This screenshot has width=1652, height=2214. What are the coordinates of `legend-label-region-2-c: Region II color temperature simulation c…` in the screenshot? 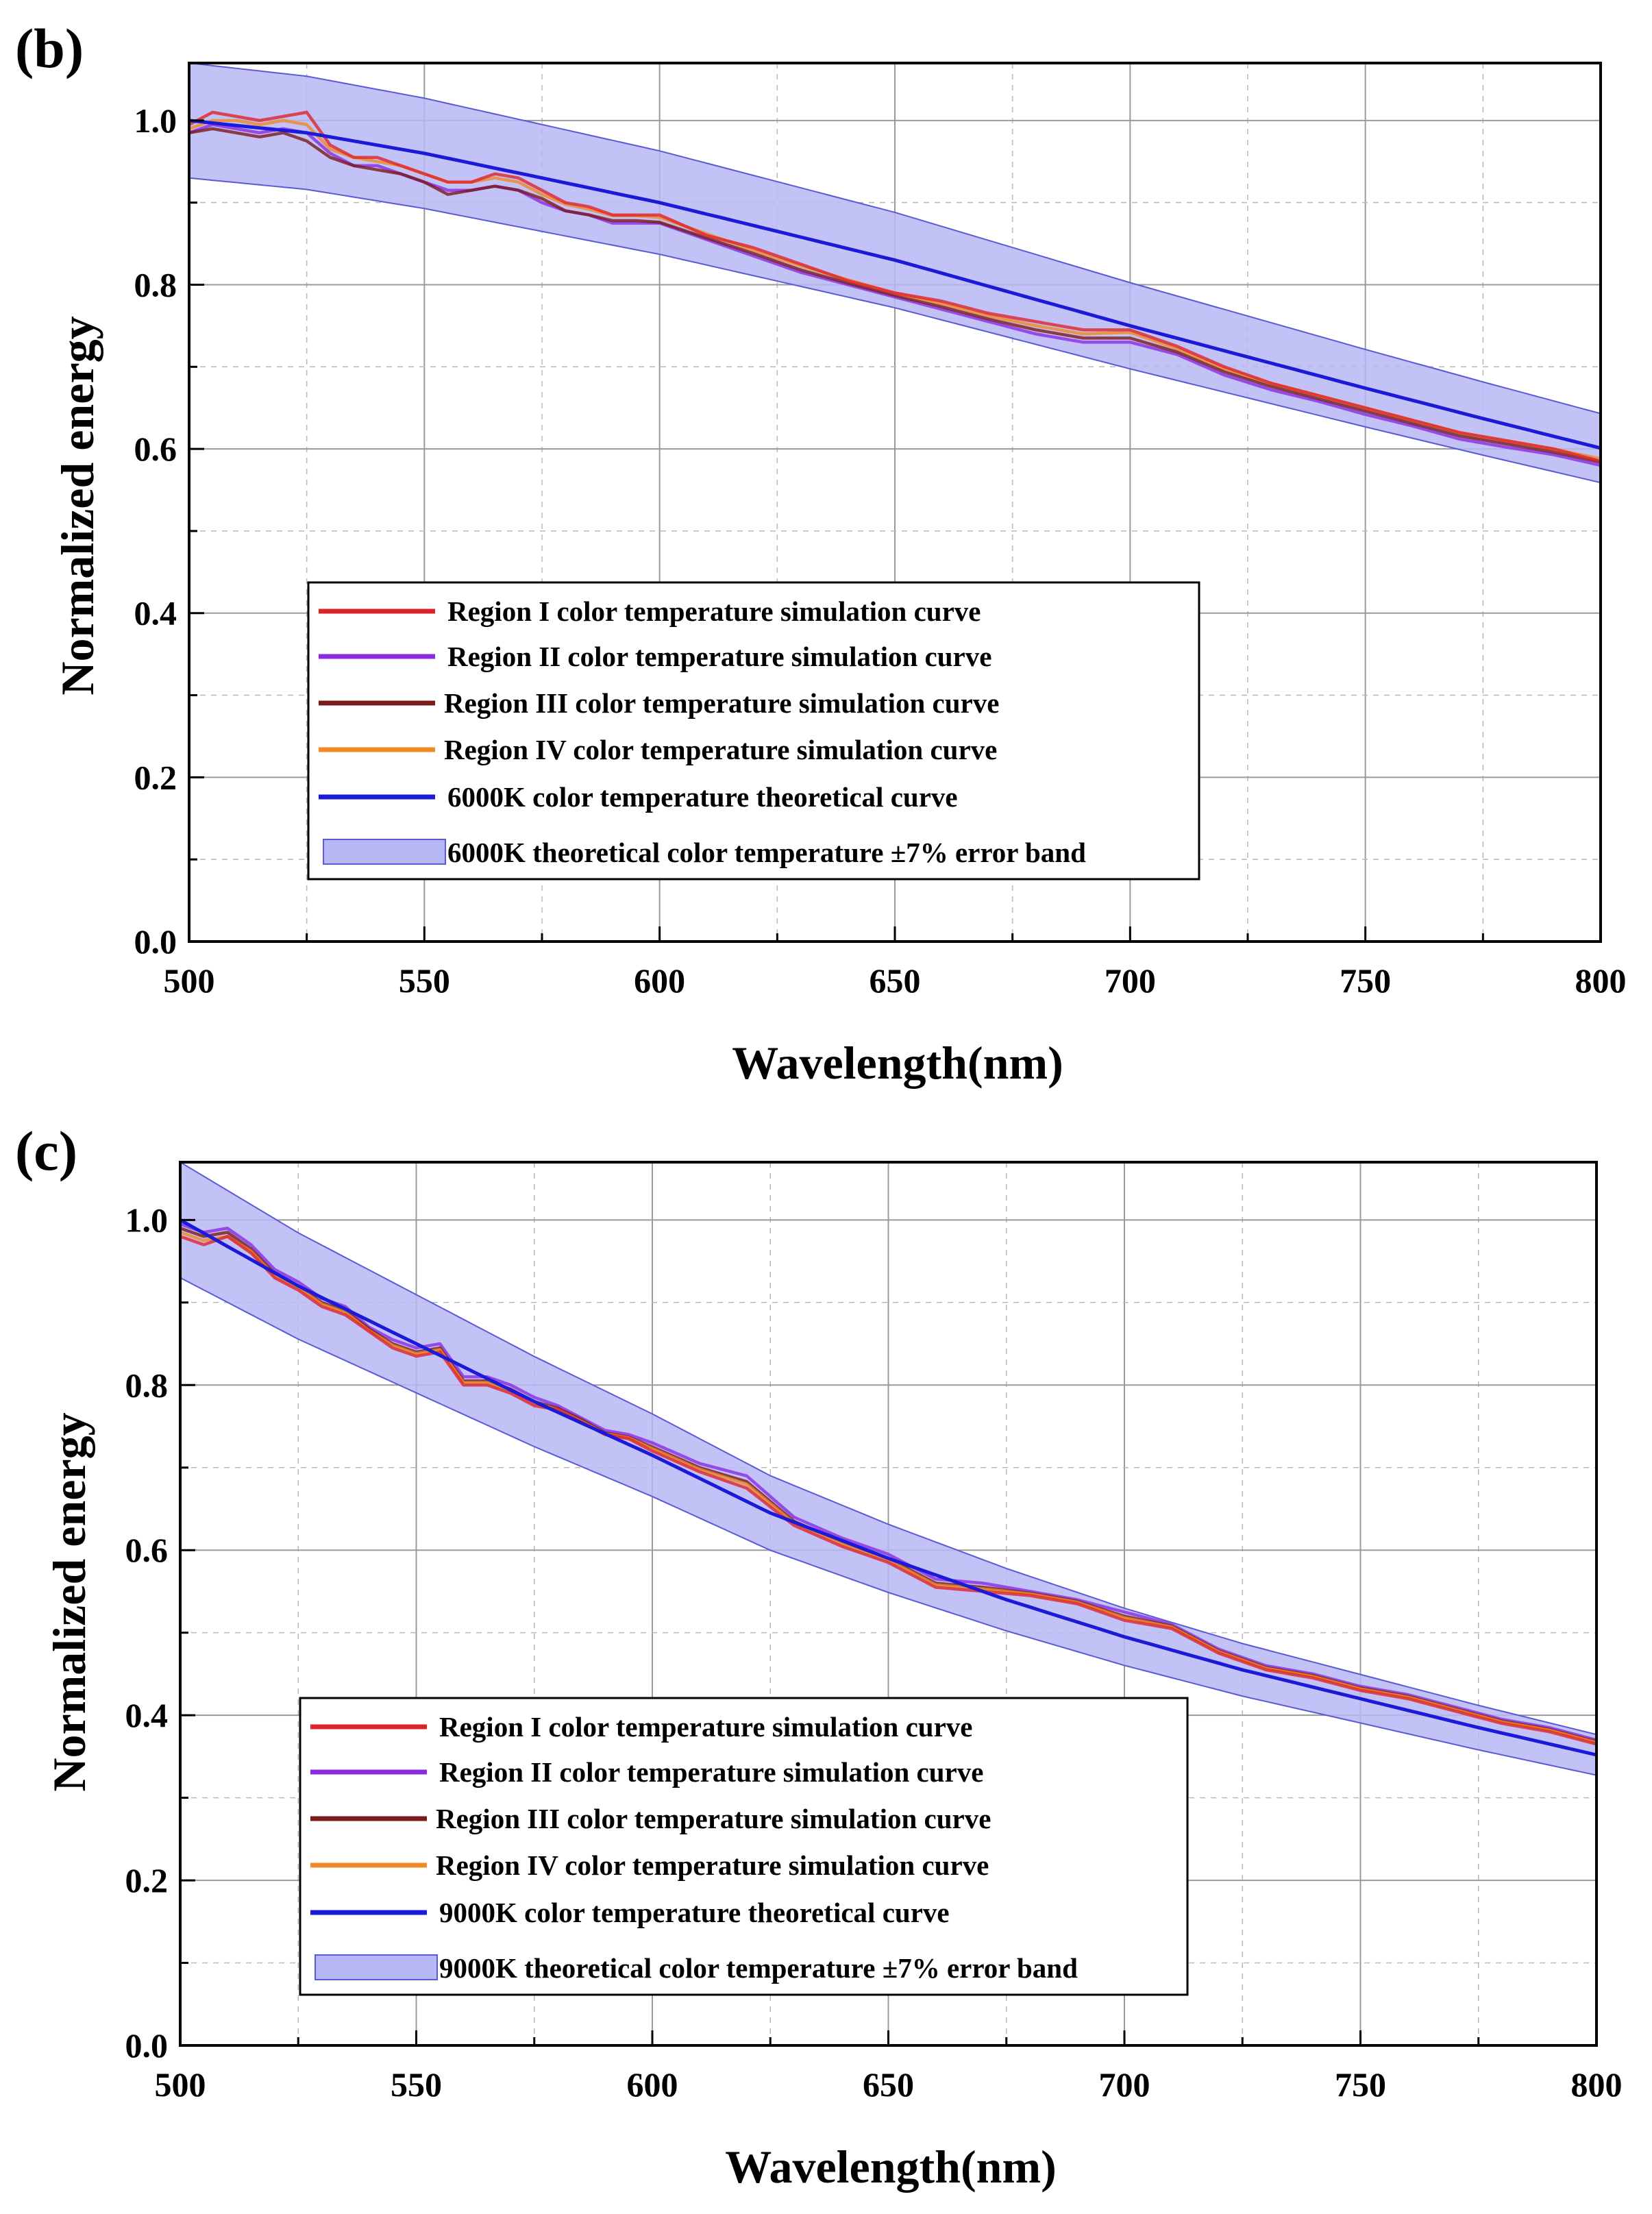 It's located at (711, 1772).